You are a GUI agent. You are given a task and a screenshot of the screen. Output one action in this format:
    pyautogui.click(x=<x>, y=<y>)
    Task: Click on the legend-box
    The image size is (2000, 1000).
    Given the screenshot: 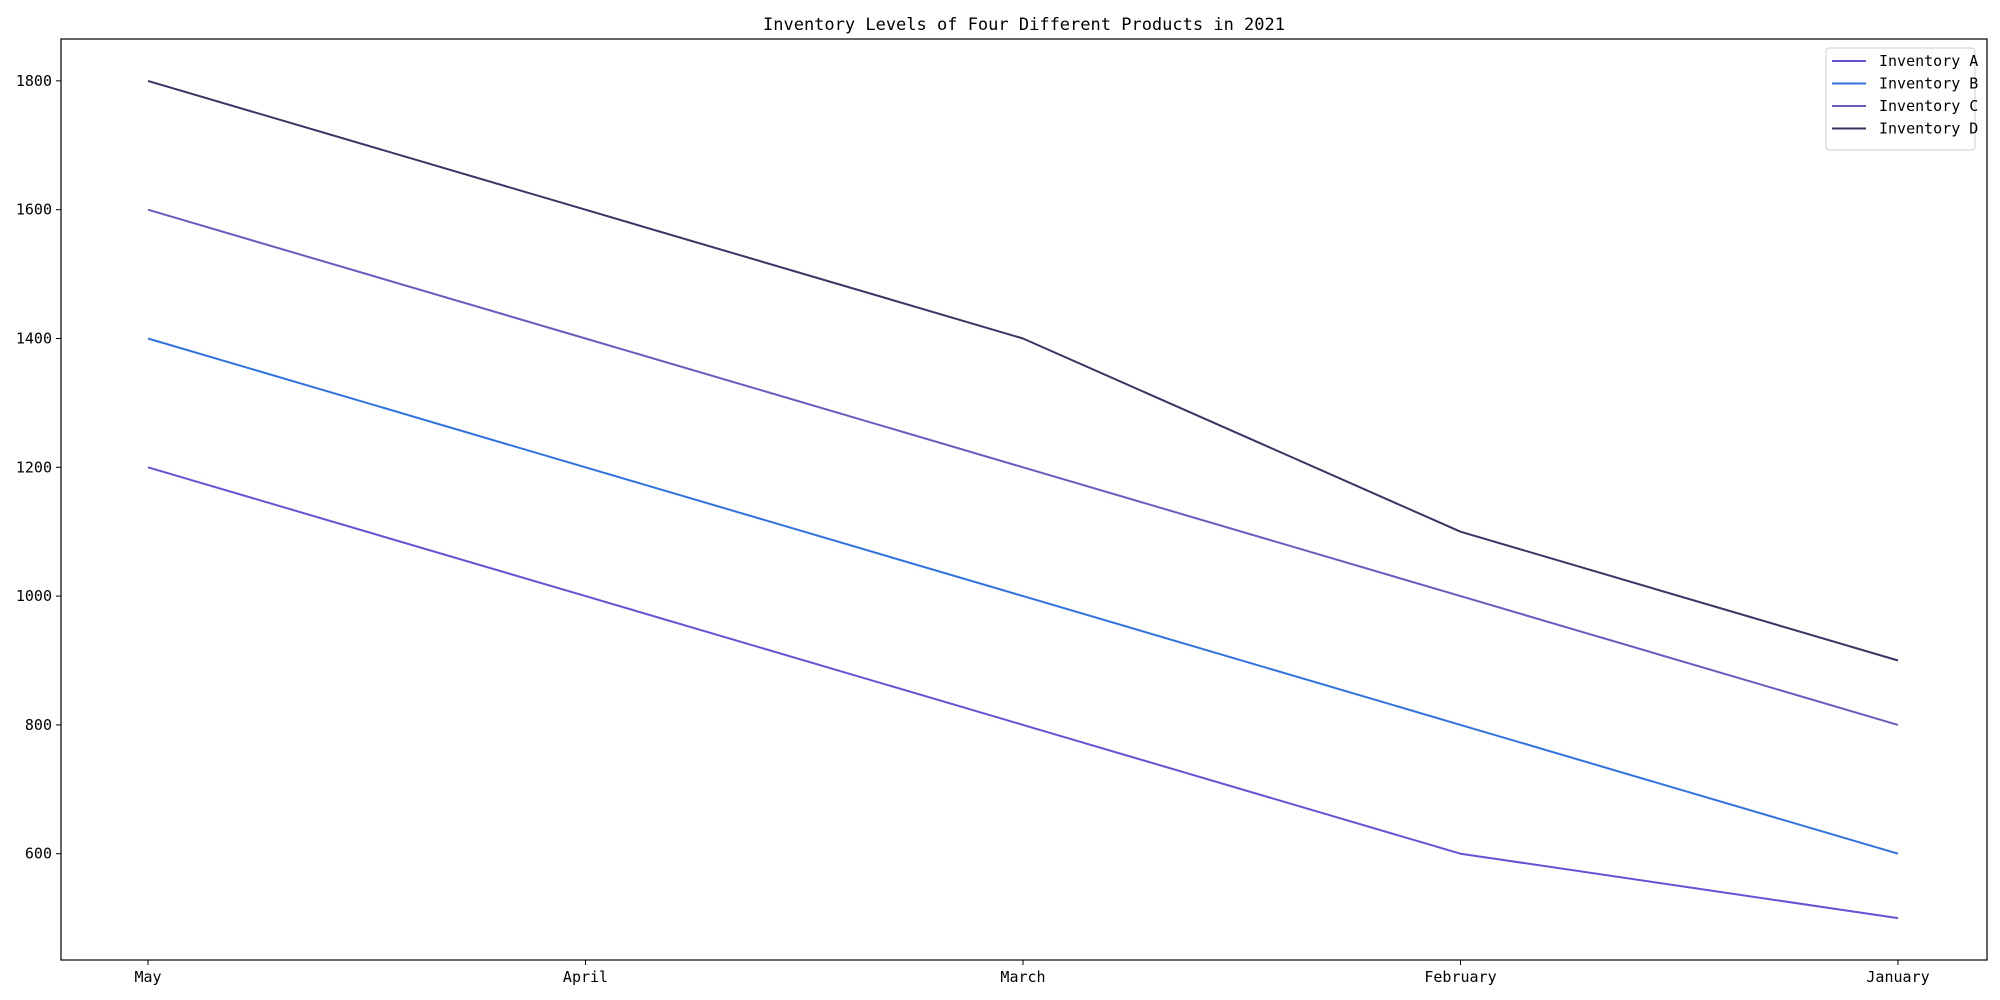 What is the action you would take?
    pyautogui.click(x=1900, y=99)
    